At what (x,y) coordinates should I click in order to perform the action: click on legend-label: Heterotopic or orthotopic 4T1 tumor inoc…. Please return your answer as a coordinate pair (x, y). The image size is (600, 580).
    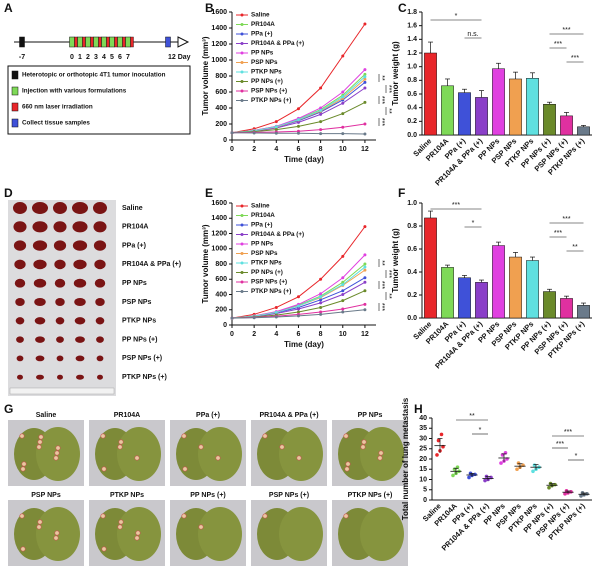
    Looking at the image, I should click on (94, 75).